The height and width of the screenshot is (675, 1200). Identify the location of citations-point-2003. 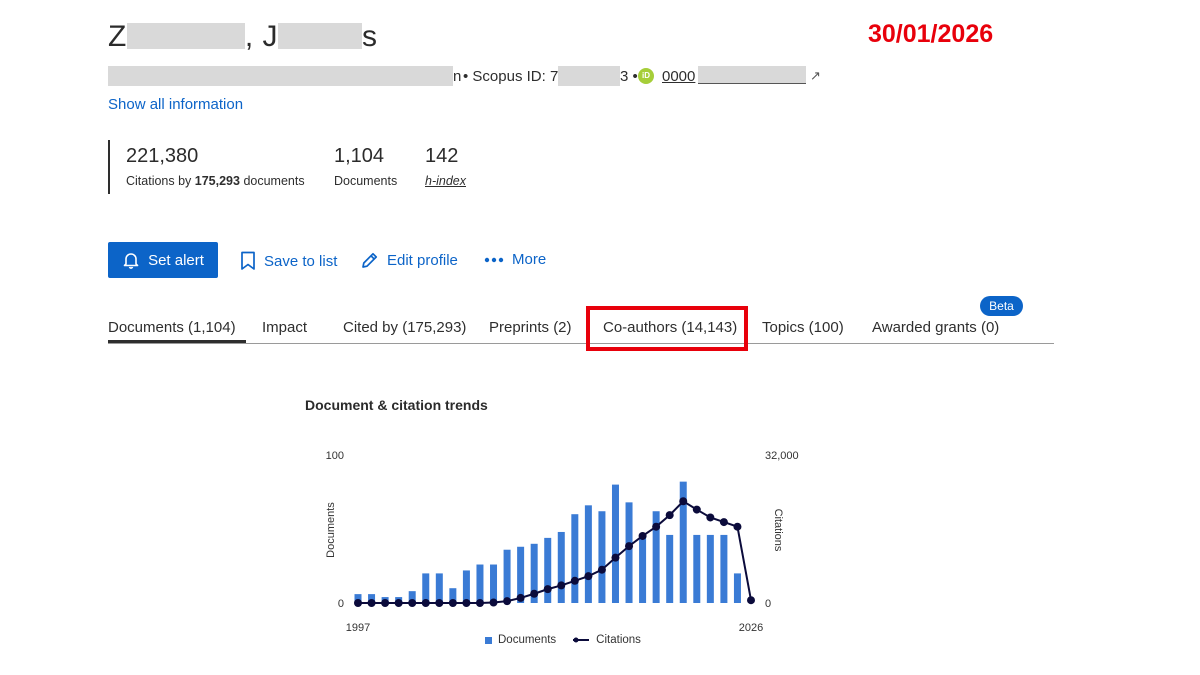
(439, 603).